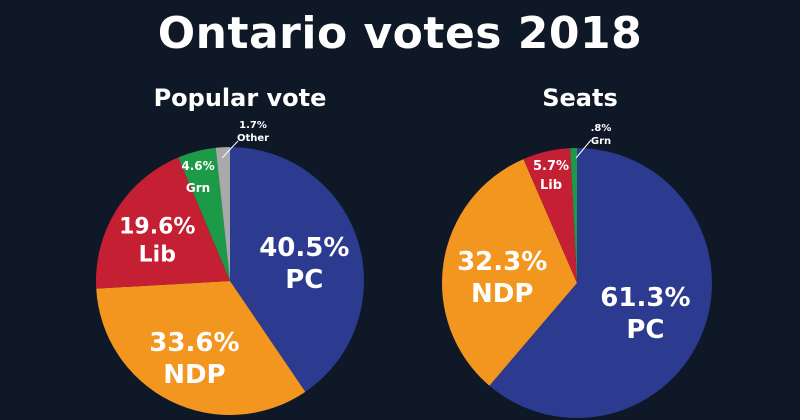  Describe the element at coordinates (157, 227) in the screenshot. I see `popular-vote-label-value-lib: 19.6%` at that location.